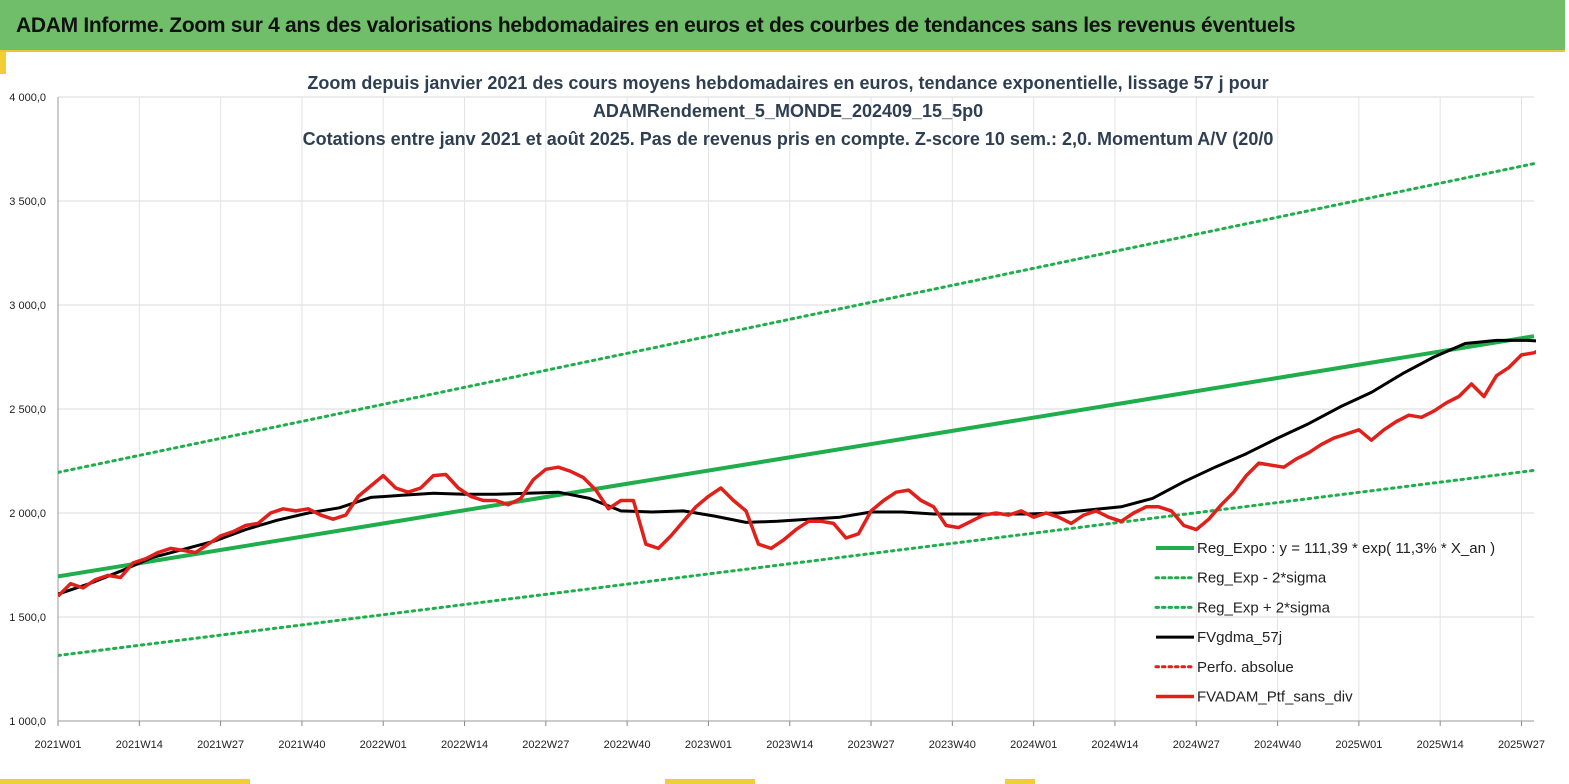 Image resolution: width=1569 pixels, height=784 pixels. What do you see at coordinates (220, 745) in the screenshot?
I see `x-tick-label: 2021W27` at bounding box center [220, 745].